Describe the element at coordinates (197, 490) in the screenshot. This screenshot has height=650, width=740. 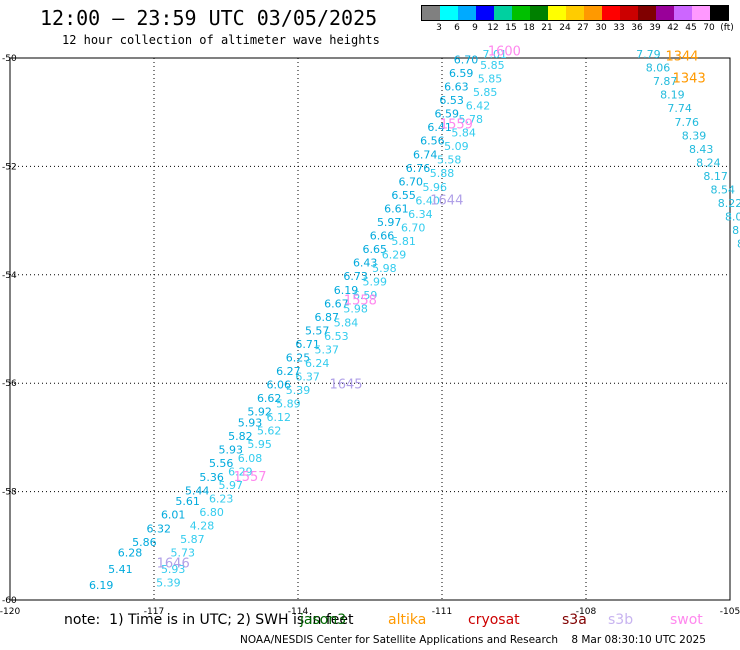
I see `wave-height-label: 5.44` at that location.